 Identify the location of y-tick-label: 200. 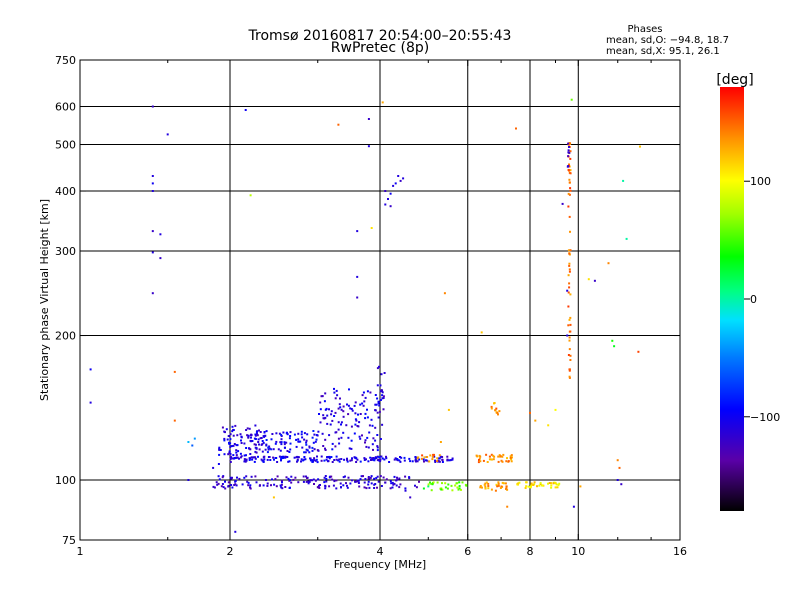
(65, 336).